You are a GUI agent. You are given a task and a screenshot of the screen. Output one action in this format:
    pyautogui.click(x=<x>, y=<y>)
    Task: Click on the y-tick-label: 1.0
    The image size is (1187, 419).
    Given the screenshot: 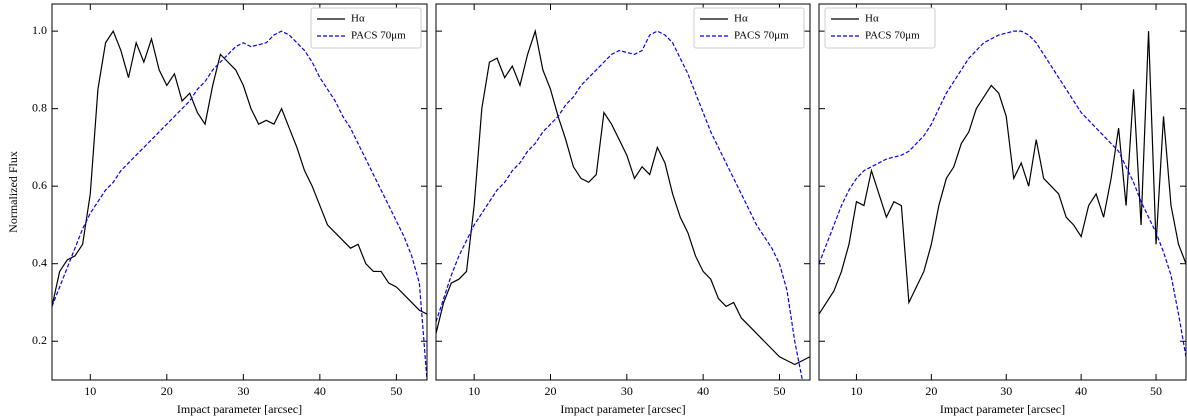 What is the action you would take?
    pyautogui.click(x=39, y=30)
    